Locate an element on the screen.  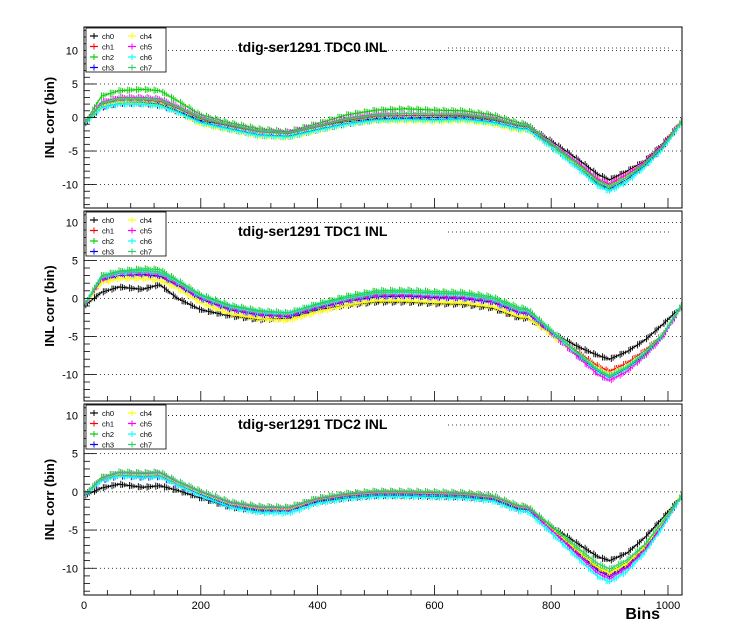
x-tick-label: 800 is located at coordinates (551, 606).